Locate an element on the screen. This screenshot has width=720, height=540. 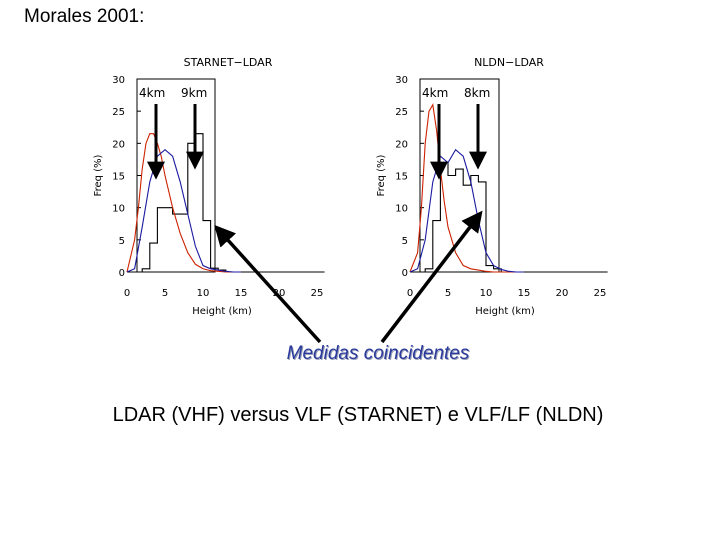
callout-text: Medidas coincidentes is located at coordinates (378, 353).